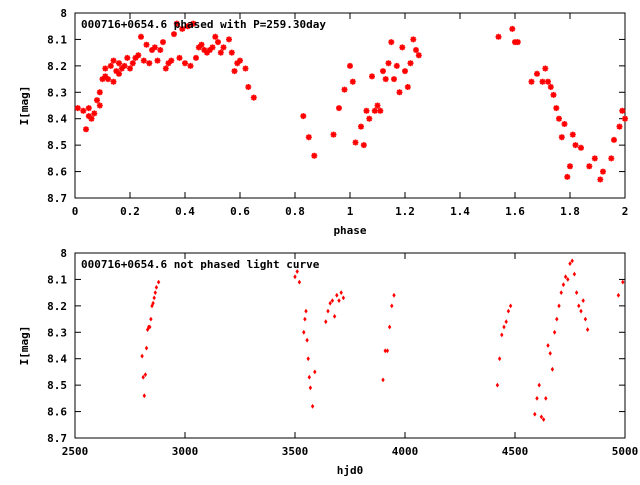 The image size is (640, 485). I want to click on unphased-plot-ytick-label: 8.6, so click(57, 412).